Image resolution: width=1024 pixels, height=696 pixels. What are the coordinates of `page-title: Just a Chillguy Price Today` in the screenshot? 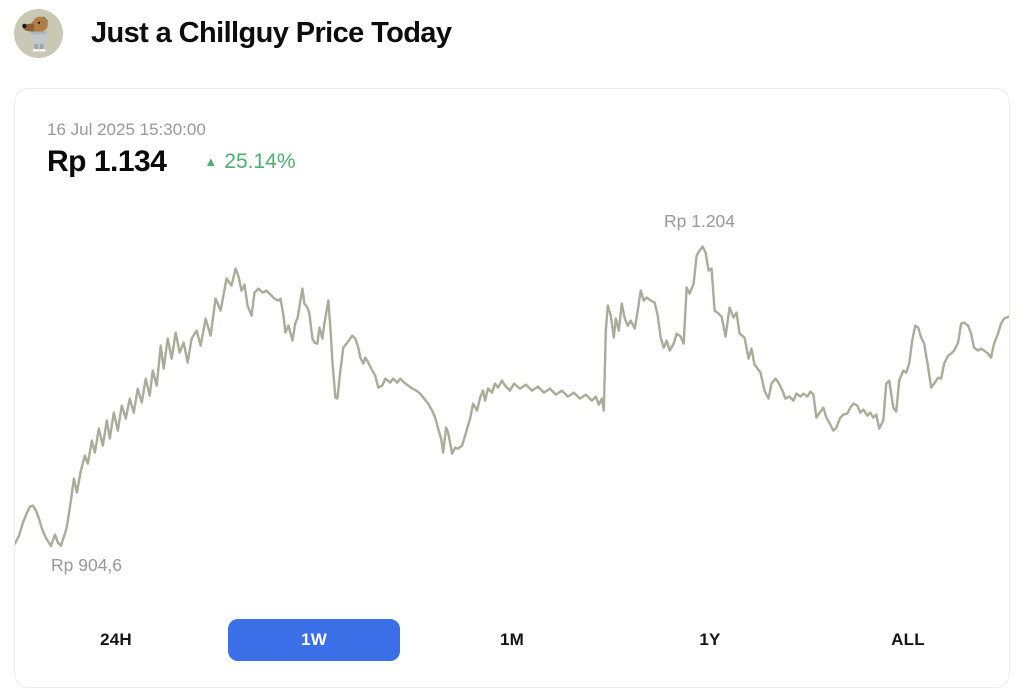 It's located at (271, 33).